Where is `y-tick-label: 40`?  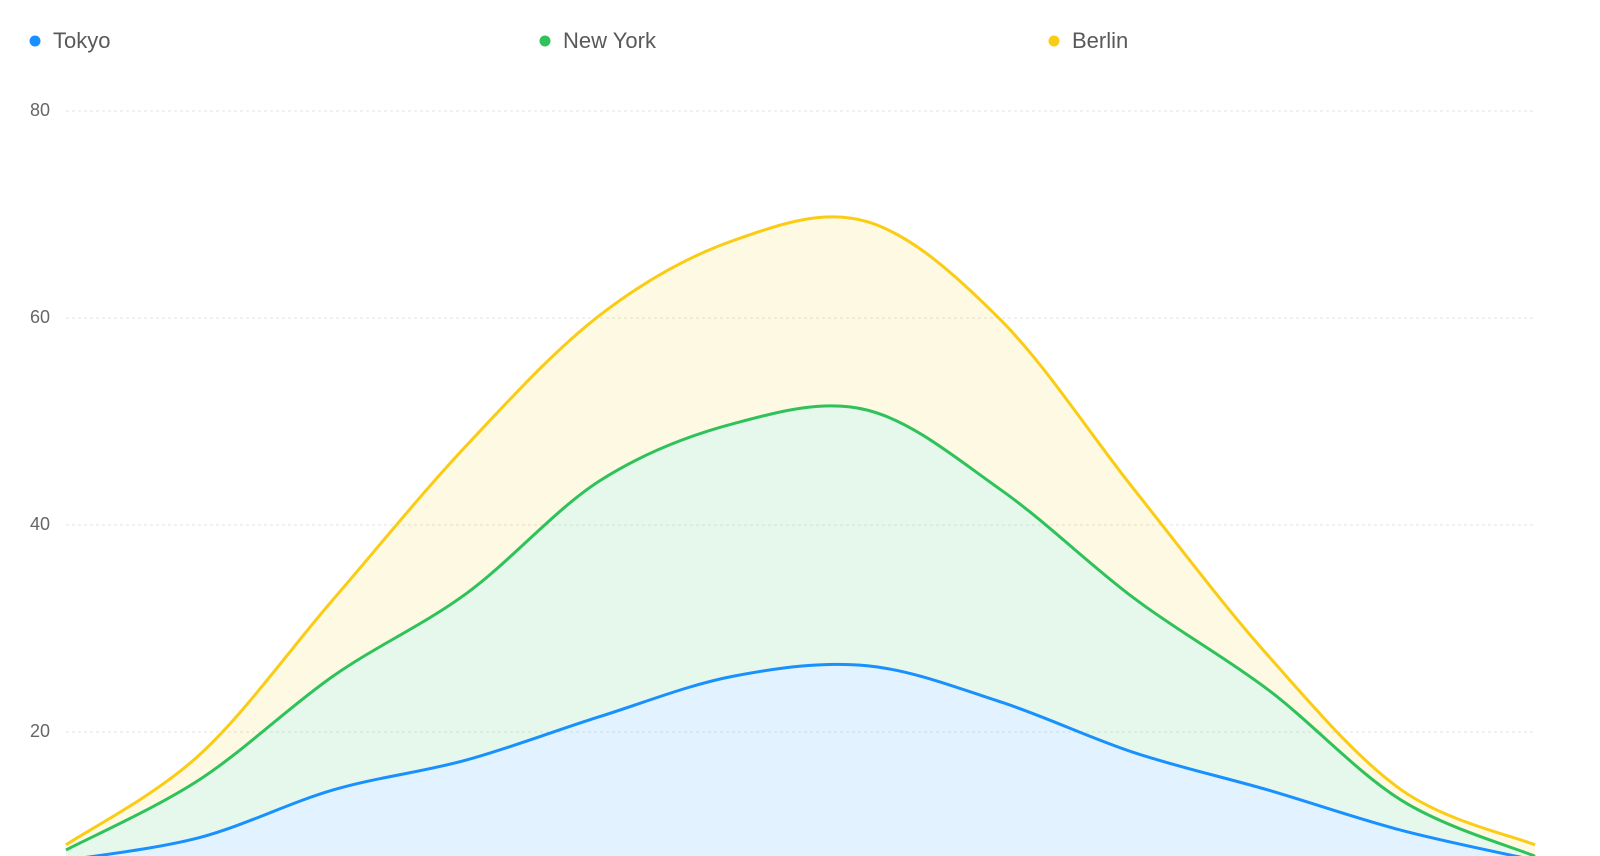 y-tick-label: 40 is located at coordinates (40, 524).